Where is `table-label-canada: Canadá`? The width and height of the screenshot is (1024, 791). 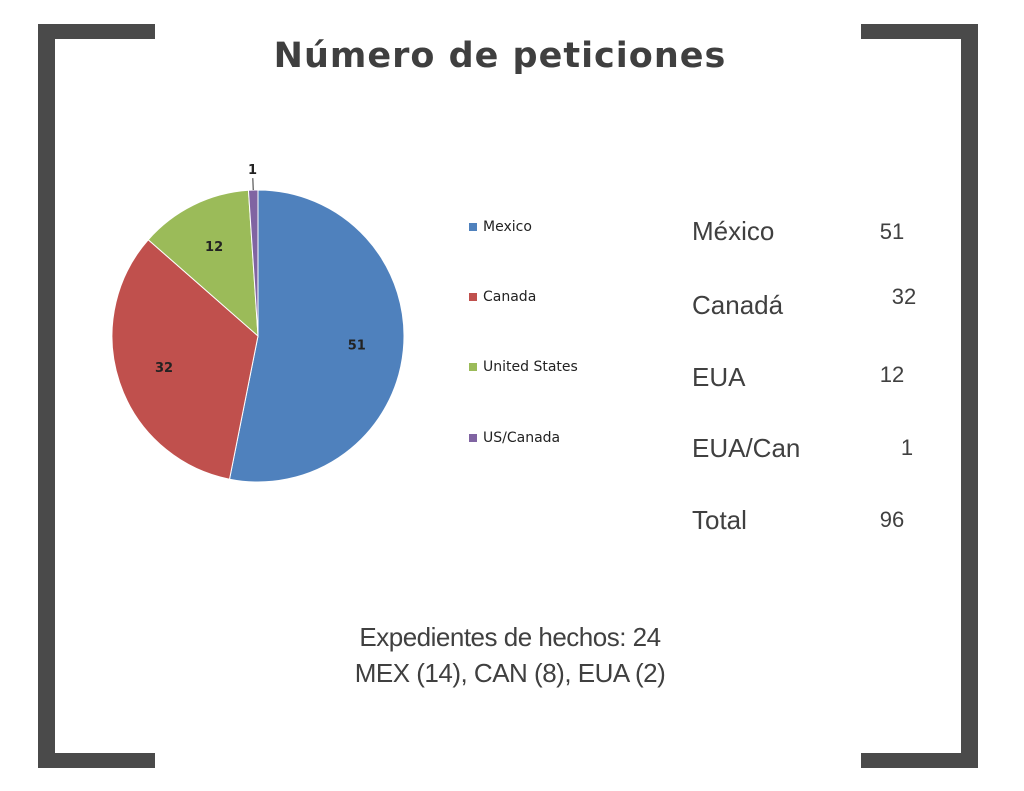
table-label-canada: Canadá is located at coordinates (738, 305).